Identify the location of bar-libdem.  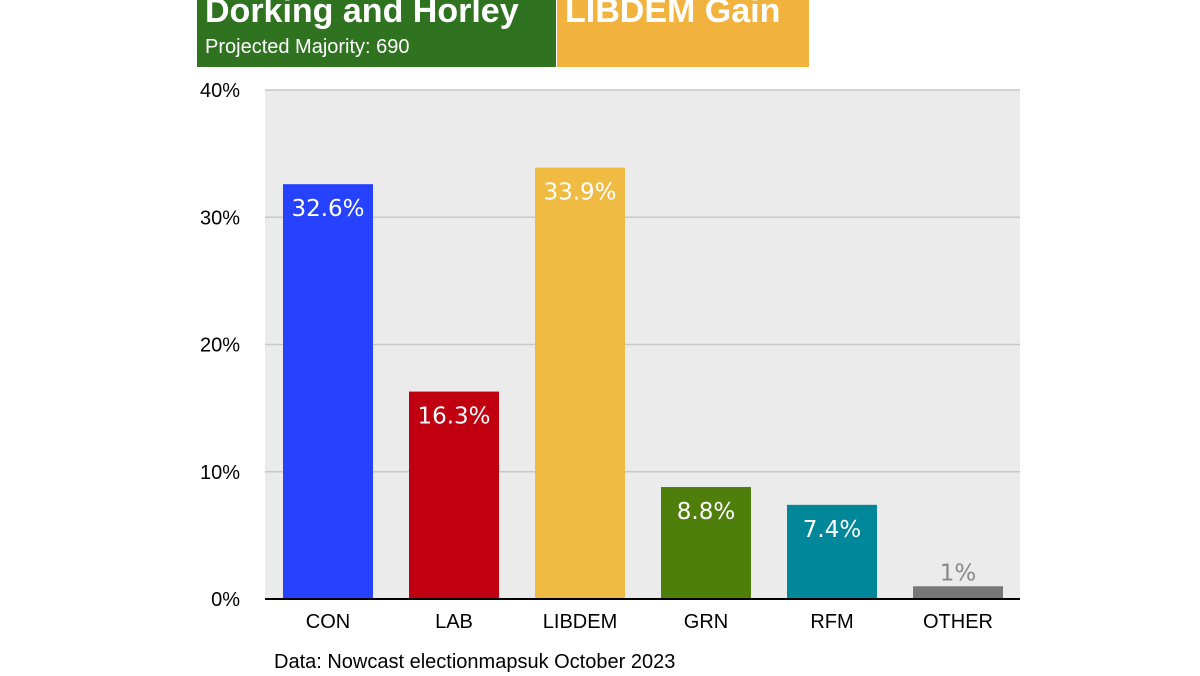
(580, 383).